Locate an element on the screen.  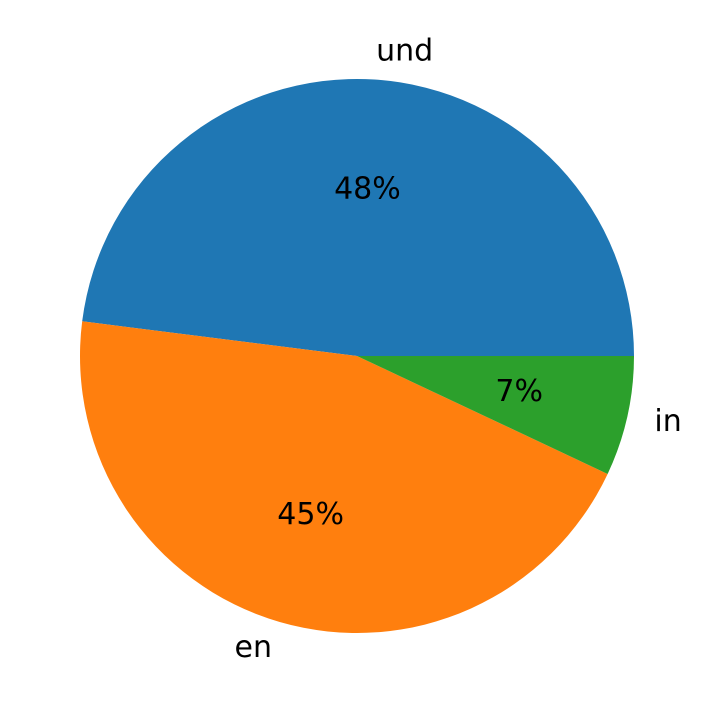
slice-label: und is located at coordinates (404, 50).